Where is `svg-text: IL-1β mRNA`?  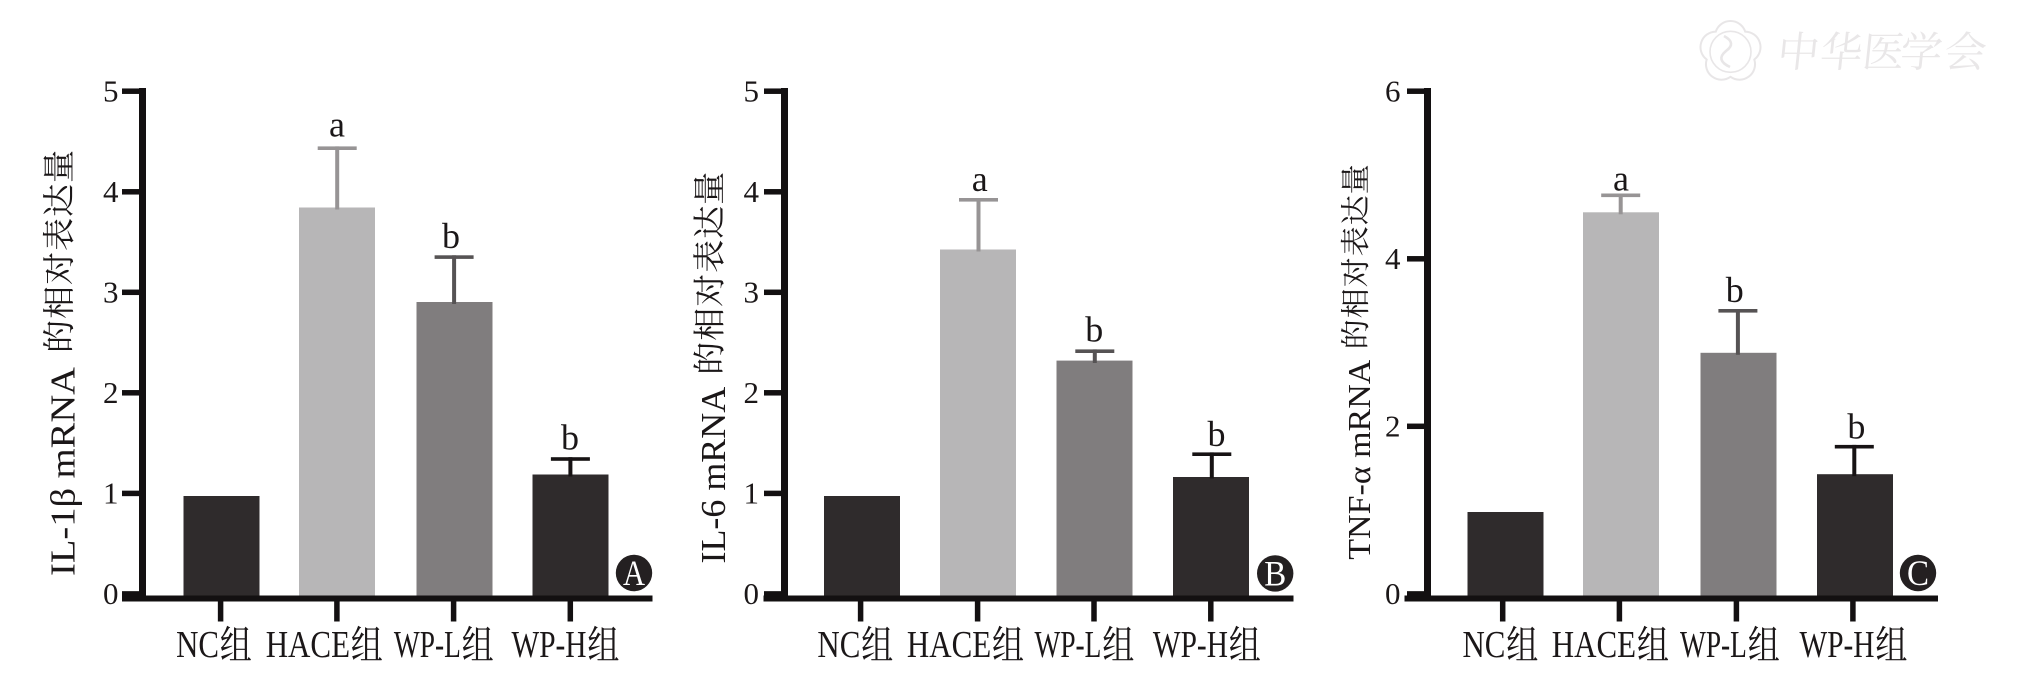
svg-text: IL-1β mRNA is located at coordinates (63, 471).